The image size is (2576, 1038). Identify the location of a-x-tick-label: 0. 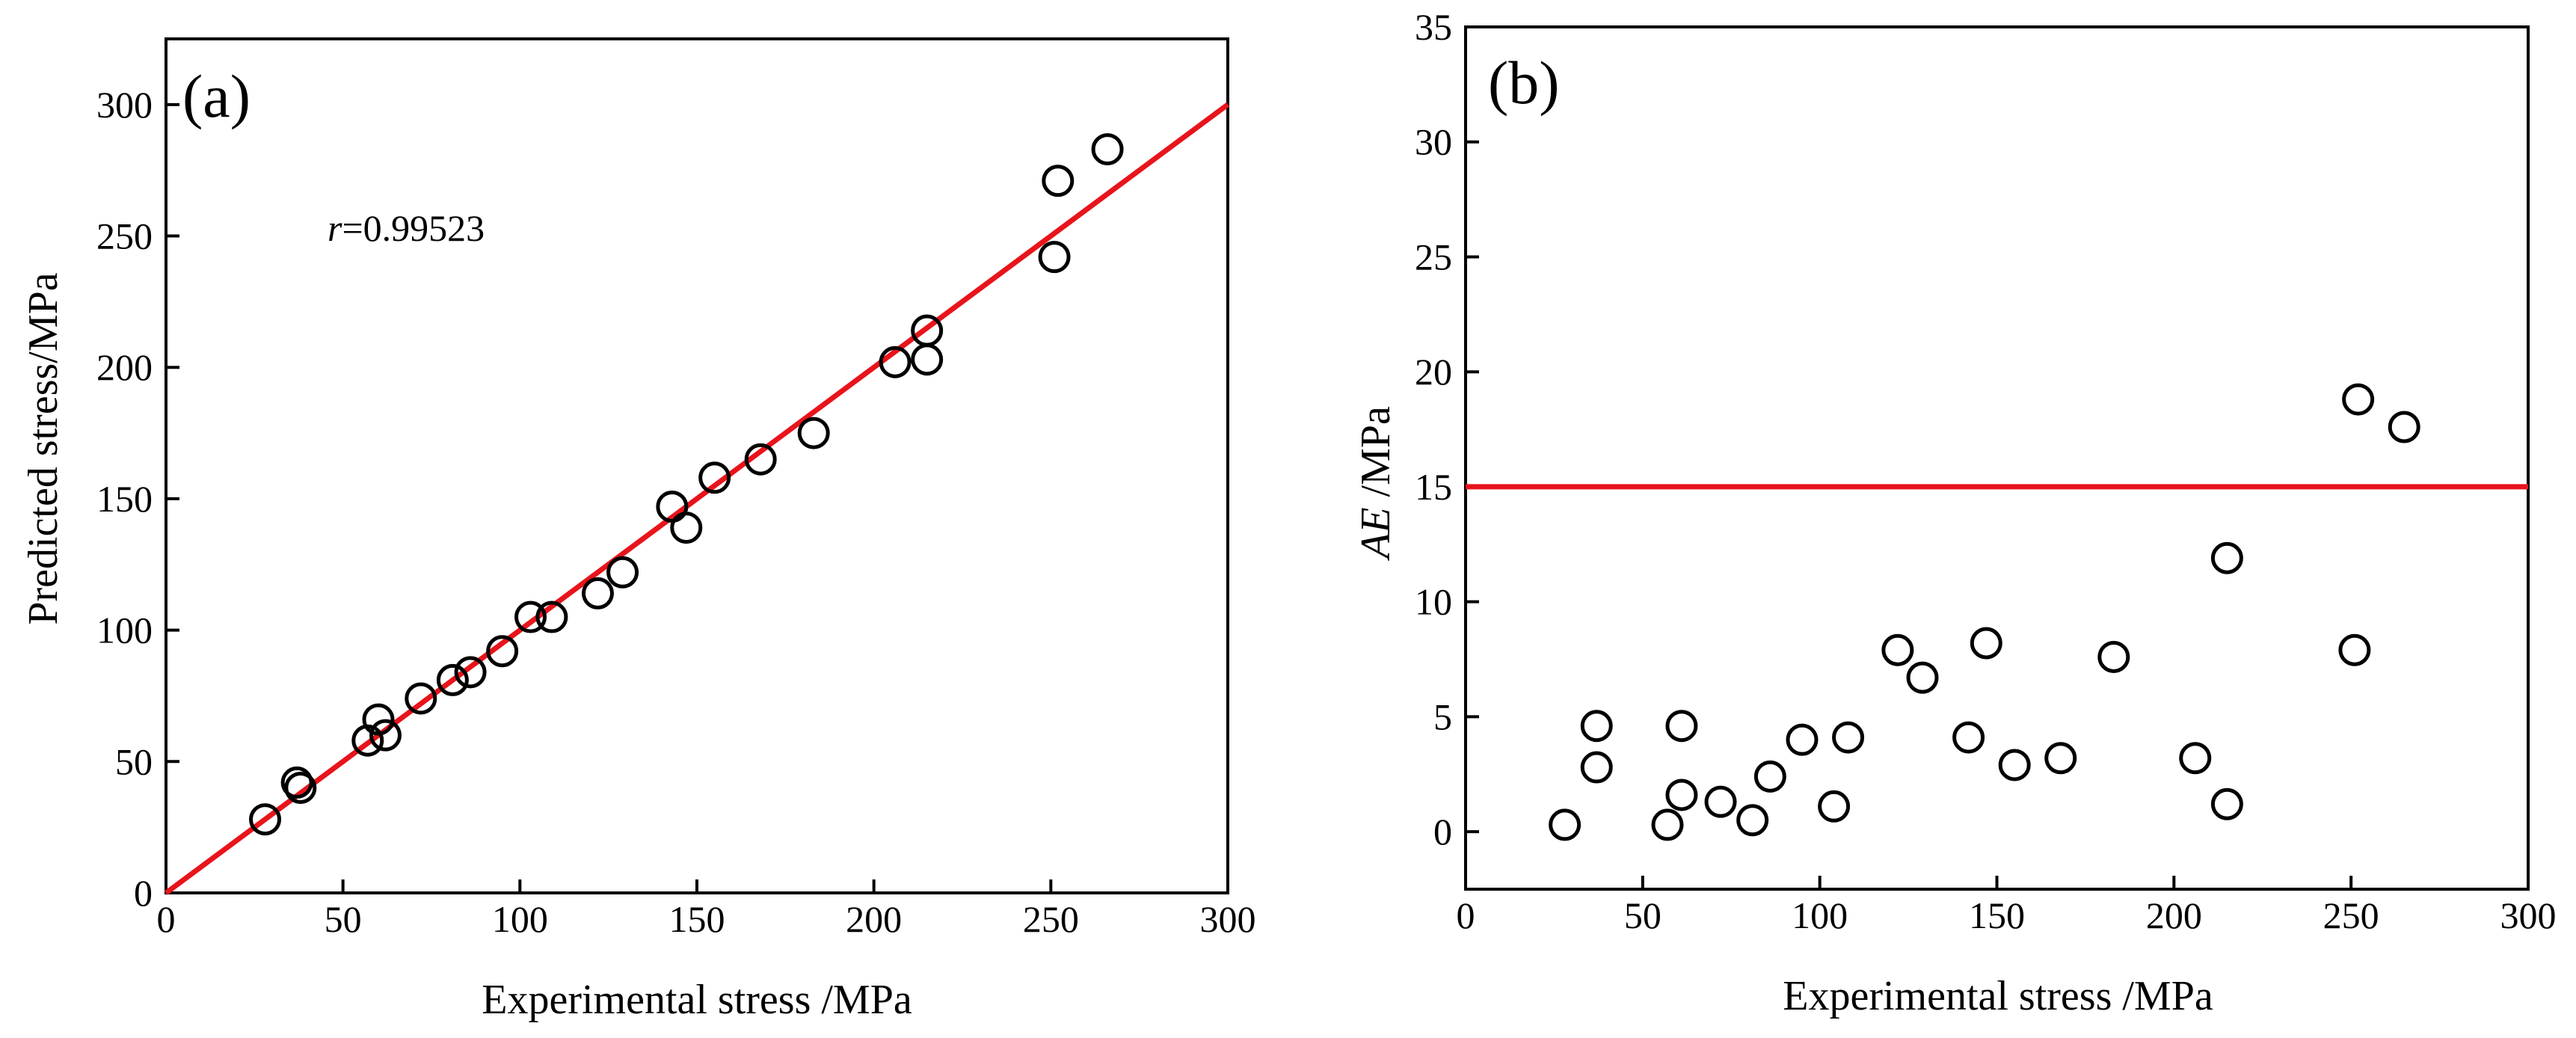
(166, 919).